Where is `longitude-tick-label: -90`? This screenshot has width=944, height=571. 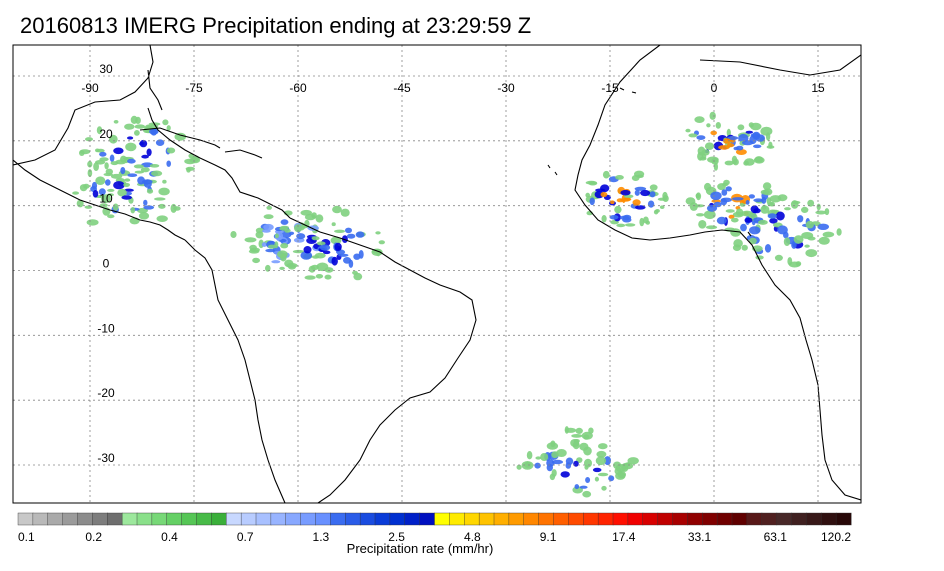
longitude-tick-label: -90 is located at coordinates (90, 88).